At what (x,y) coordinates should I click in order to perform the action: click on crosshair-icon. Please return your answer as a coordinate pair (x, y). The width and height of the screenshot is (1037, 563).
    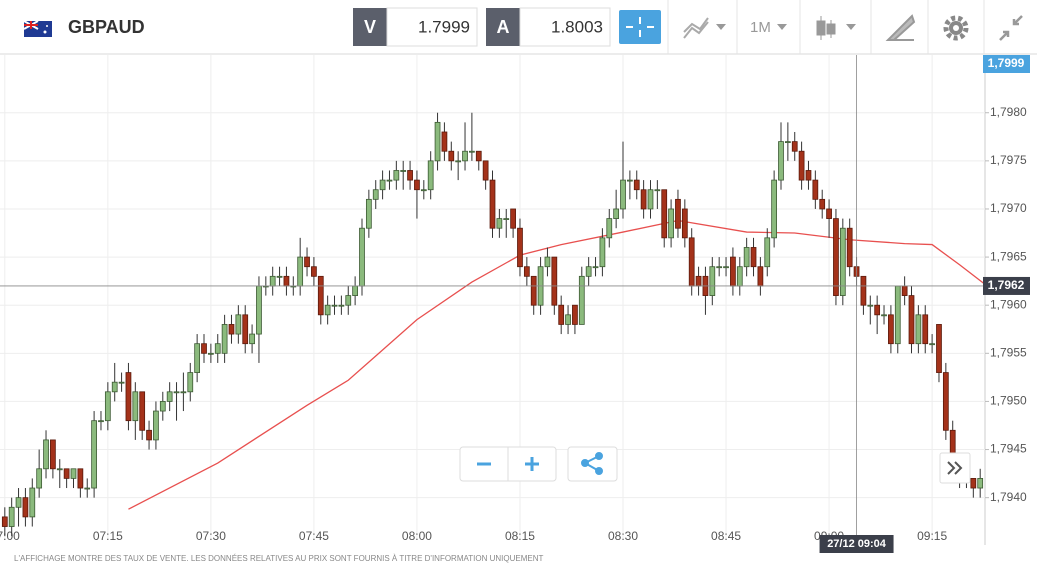
    Looking at the image, I should click on (640, 27).